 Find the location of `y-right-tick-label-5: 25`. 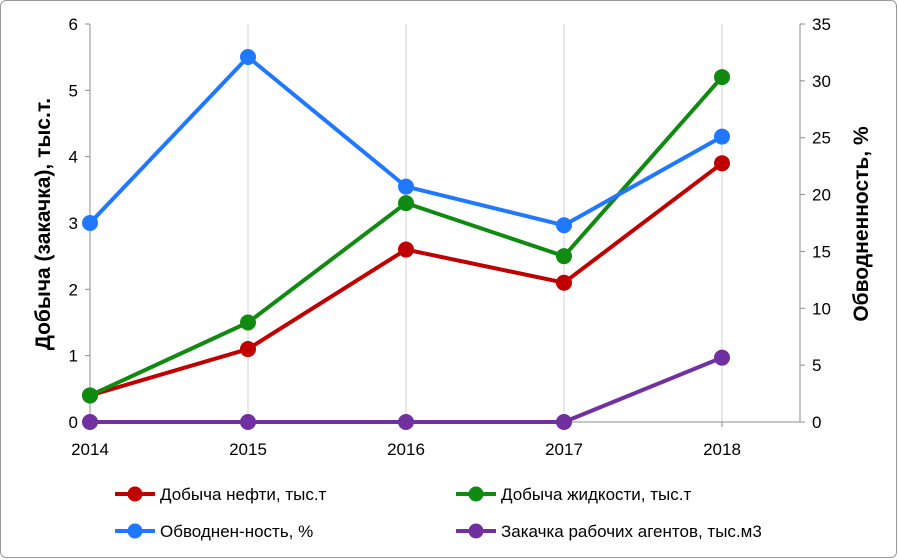

y-right-tick-label-5: 25 is located at coordinates (821, 138).